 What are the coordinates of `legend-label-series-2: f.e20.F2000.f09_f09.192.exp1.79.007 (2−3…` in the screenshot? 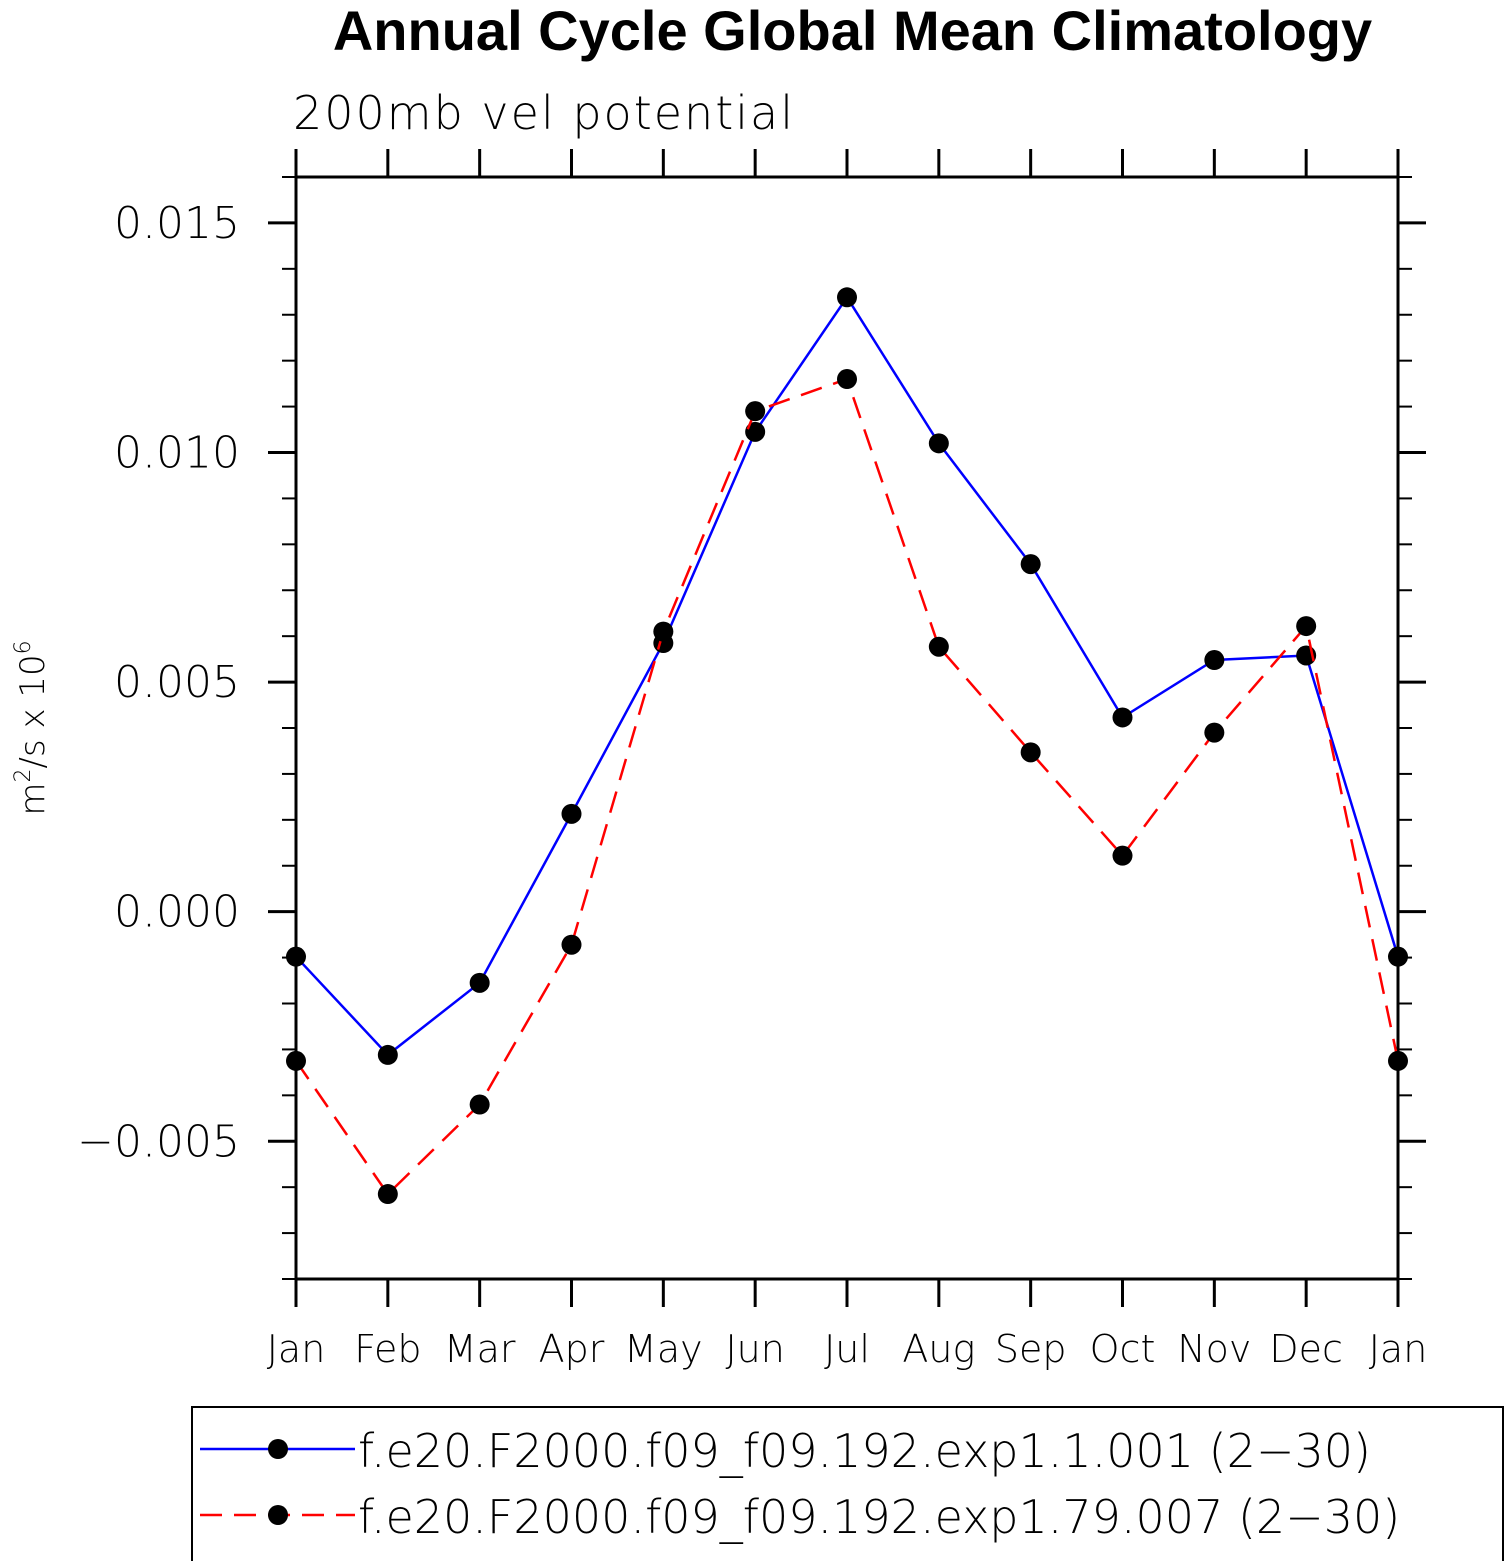 It's located at (879, 1517).